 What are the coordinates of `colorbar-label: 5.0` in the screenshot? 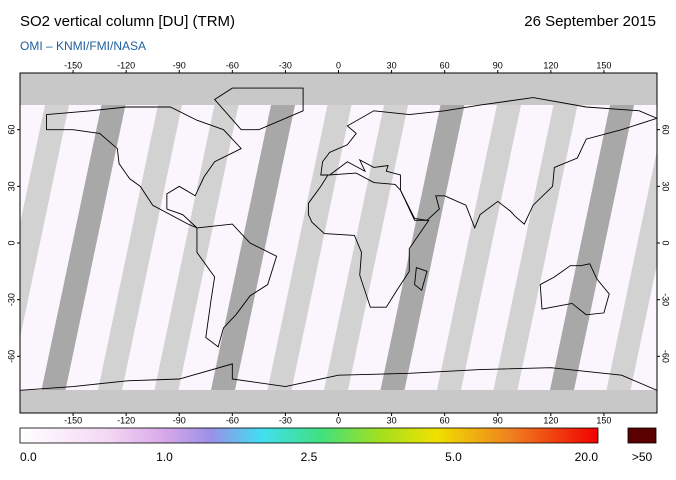 It's located at (453, 457).